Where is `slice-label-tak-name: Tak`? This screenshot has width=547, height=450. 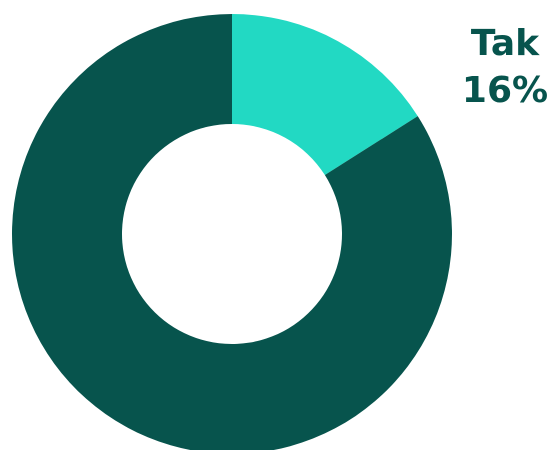
slice-label-tak-name: Tak is located at coordinates (505, 43).